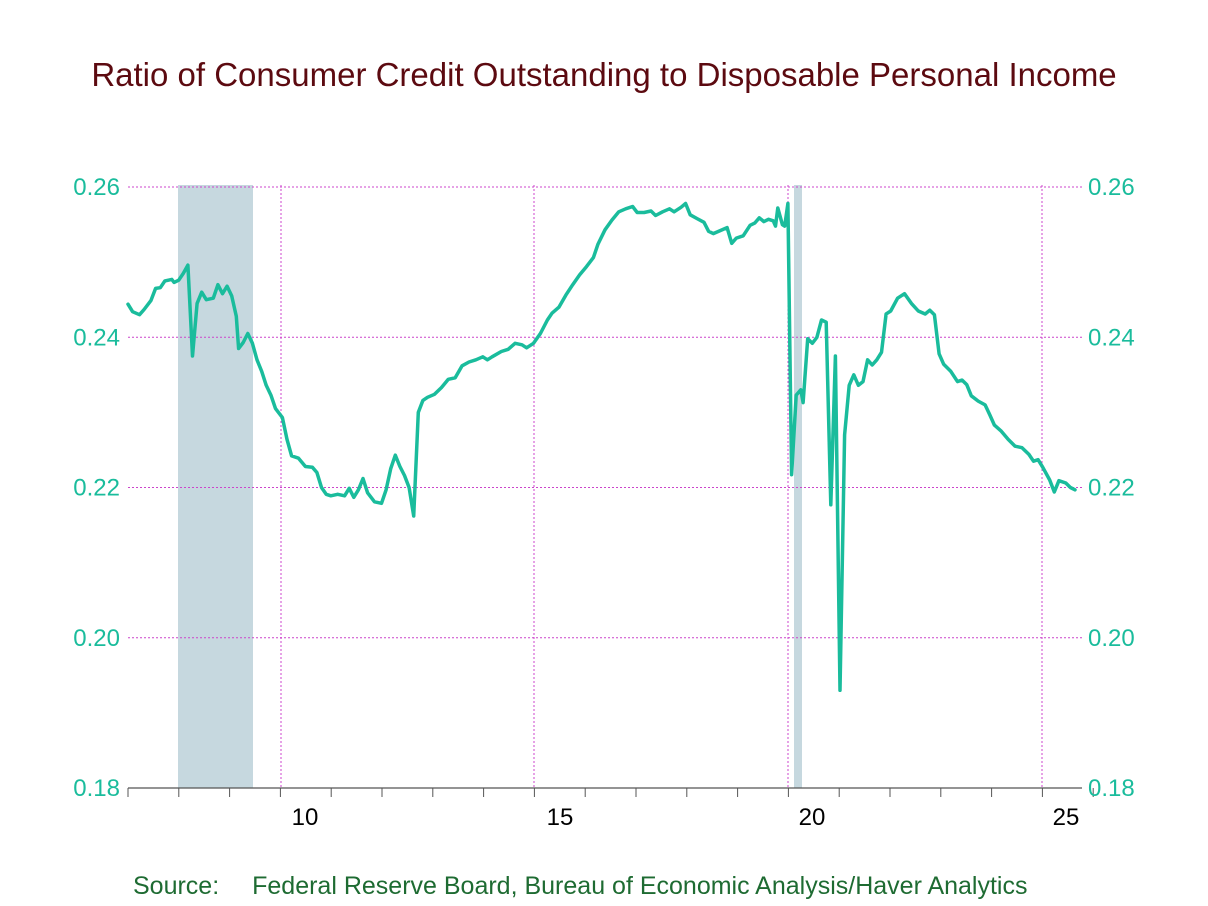  Describe the element at coordinates (96, 337) in the screenshot. I see `y-tick-label-left: 0.24` at that location.